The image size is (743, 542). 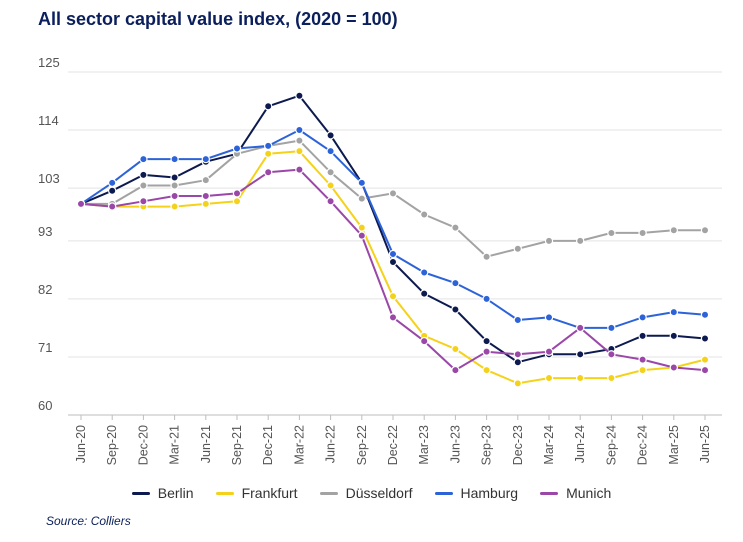 What do you see at coordinates (518, 445) in the screenshot?
I see `x-tick-label: Dec-23` at bounding box center [518, 445].